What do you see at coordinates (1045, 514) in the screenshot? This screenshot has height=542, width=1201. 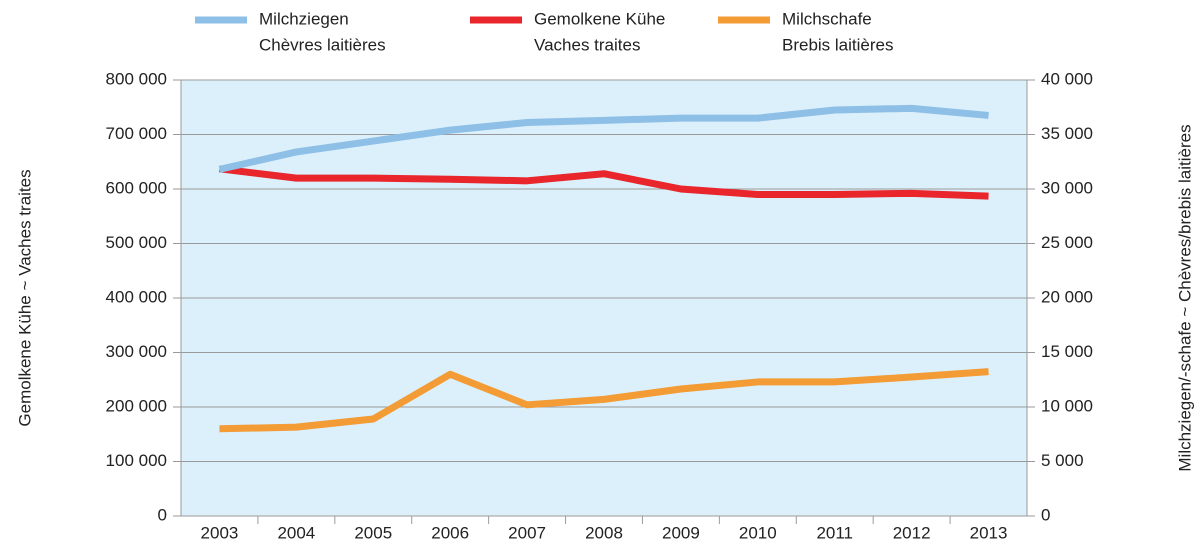 I see `y2-tick-label: 0` at bounding box center [1045, 514].